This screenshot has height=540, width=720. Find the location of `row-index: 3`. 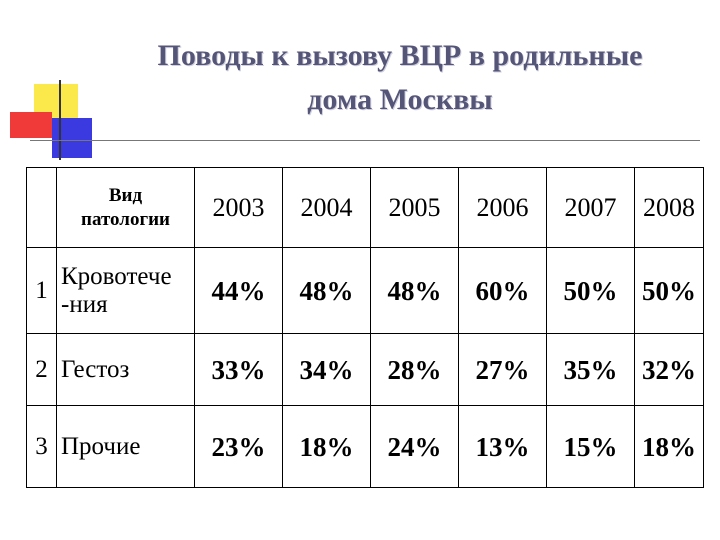

row-index: 3 is located at coordinates (41, 446).